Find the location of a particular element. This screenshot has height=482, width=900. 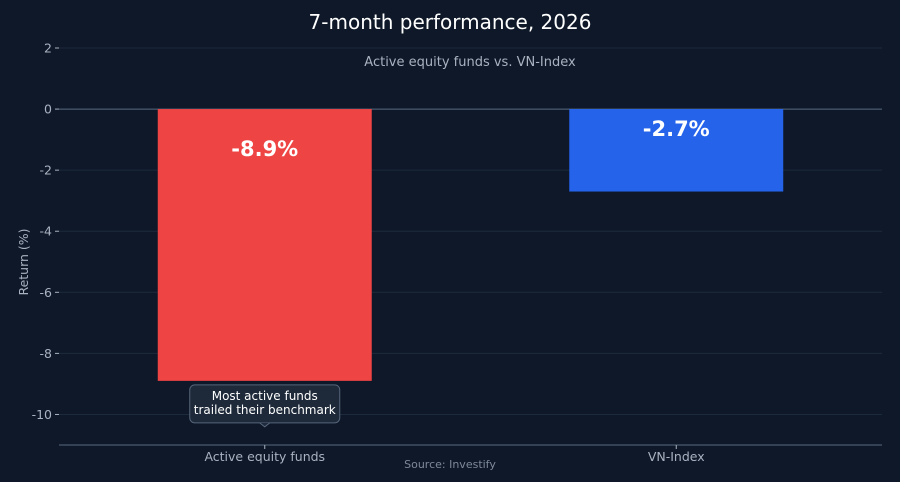

x-axis: Active equity funds VN-Index is located at coordinates (470, 454).